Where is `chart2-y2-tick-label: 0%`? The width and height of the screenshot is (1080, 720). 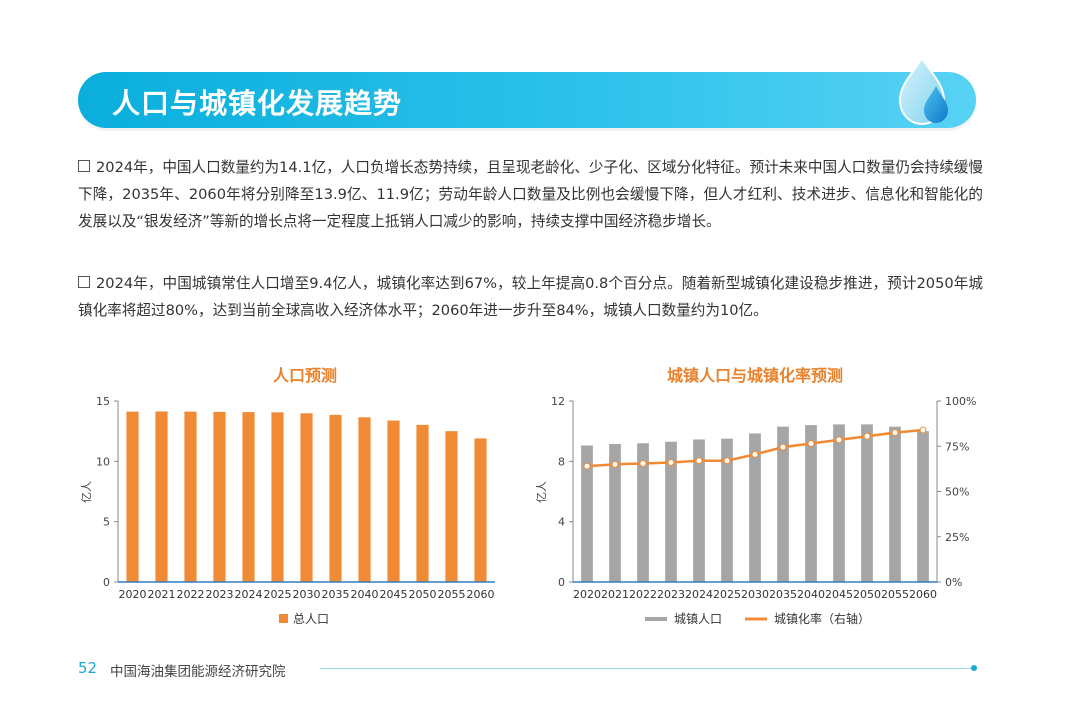
chart2-y2-tick-label: 0% is located at coordinates (953, 582).